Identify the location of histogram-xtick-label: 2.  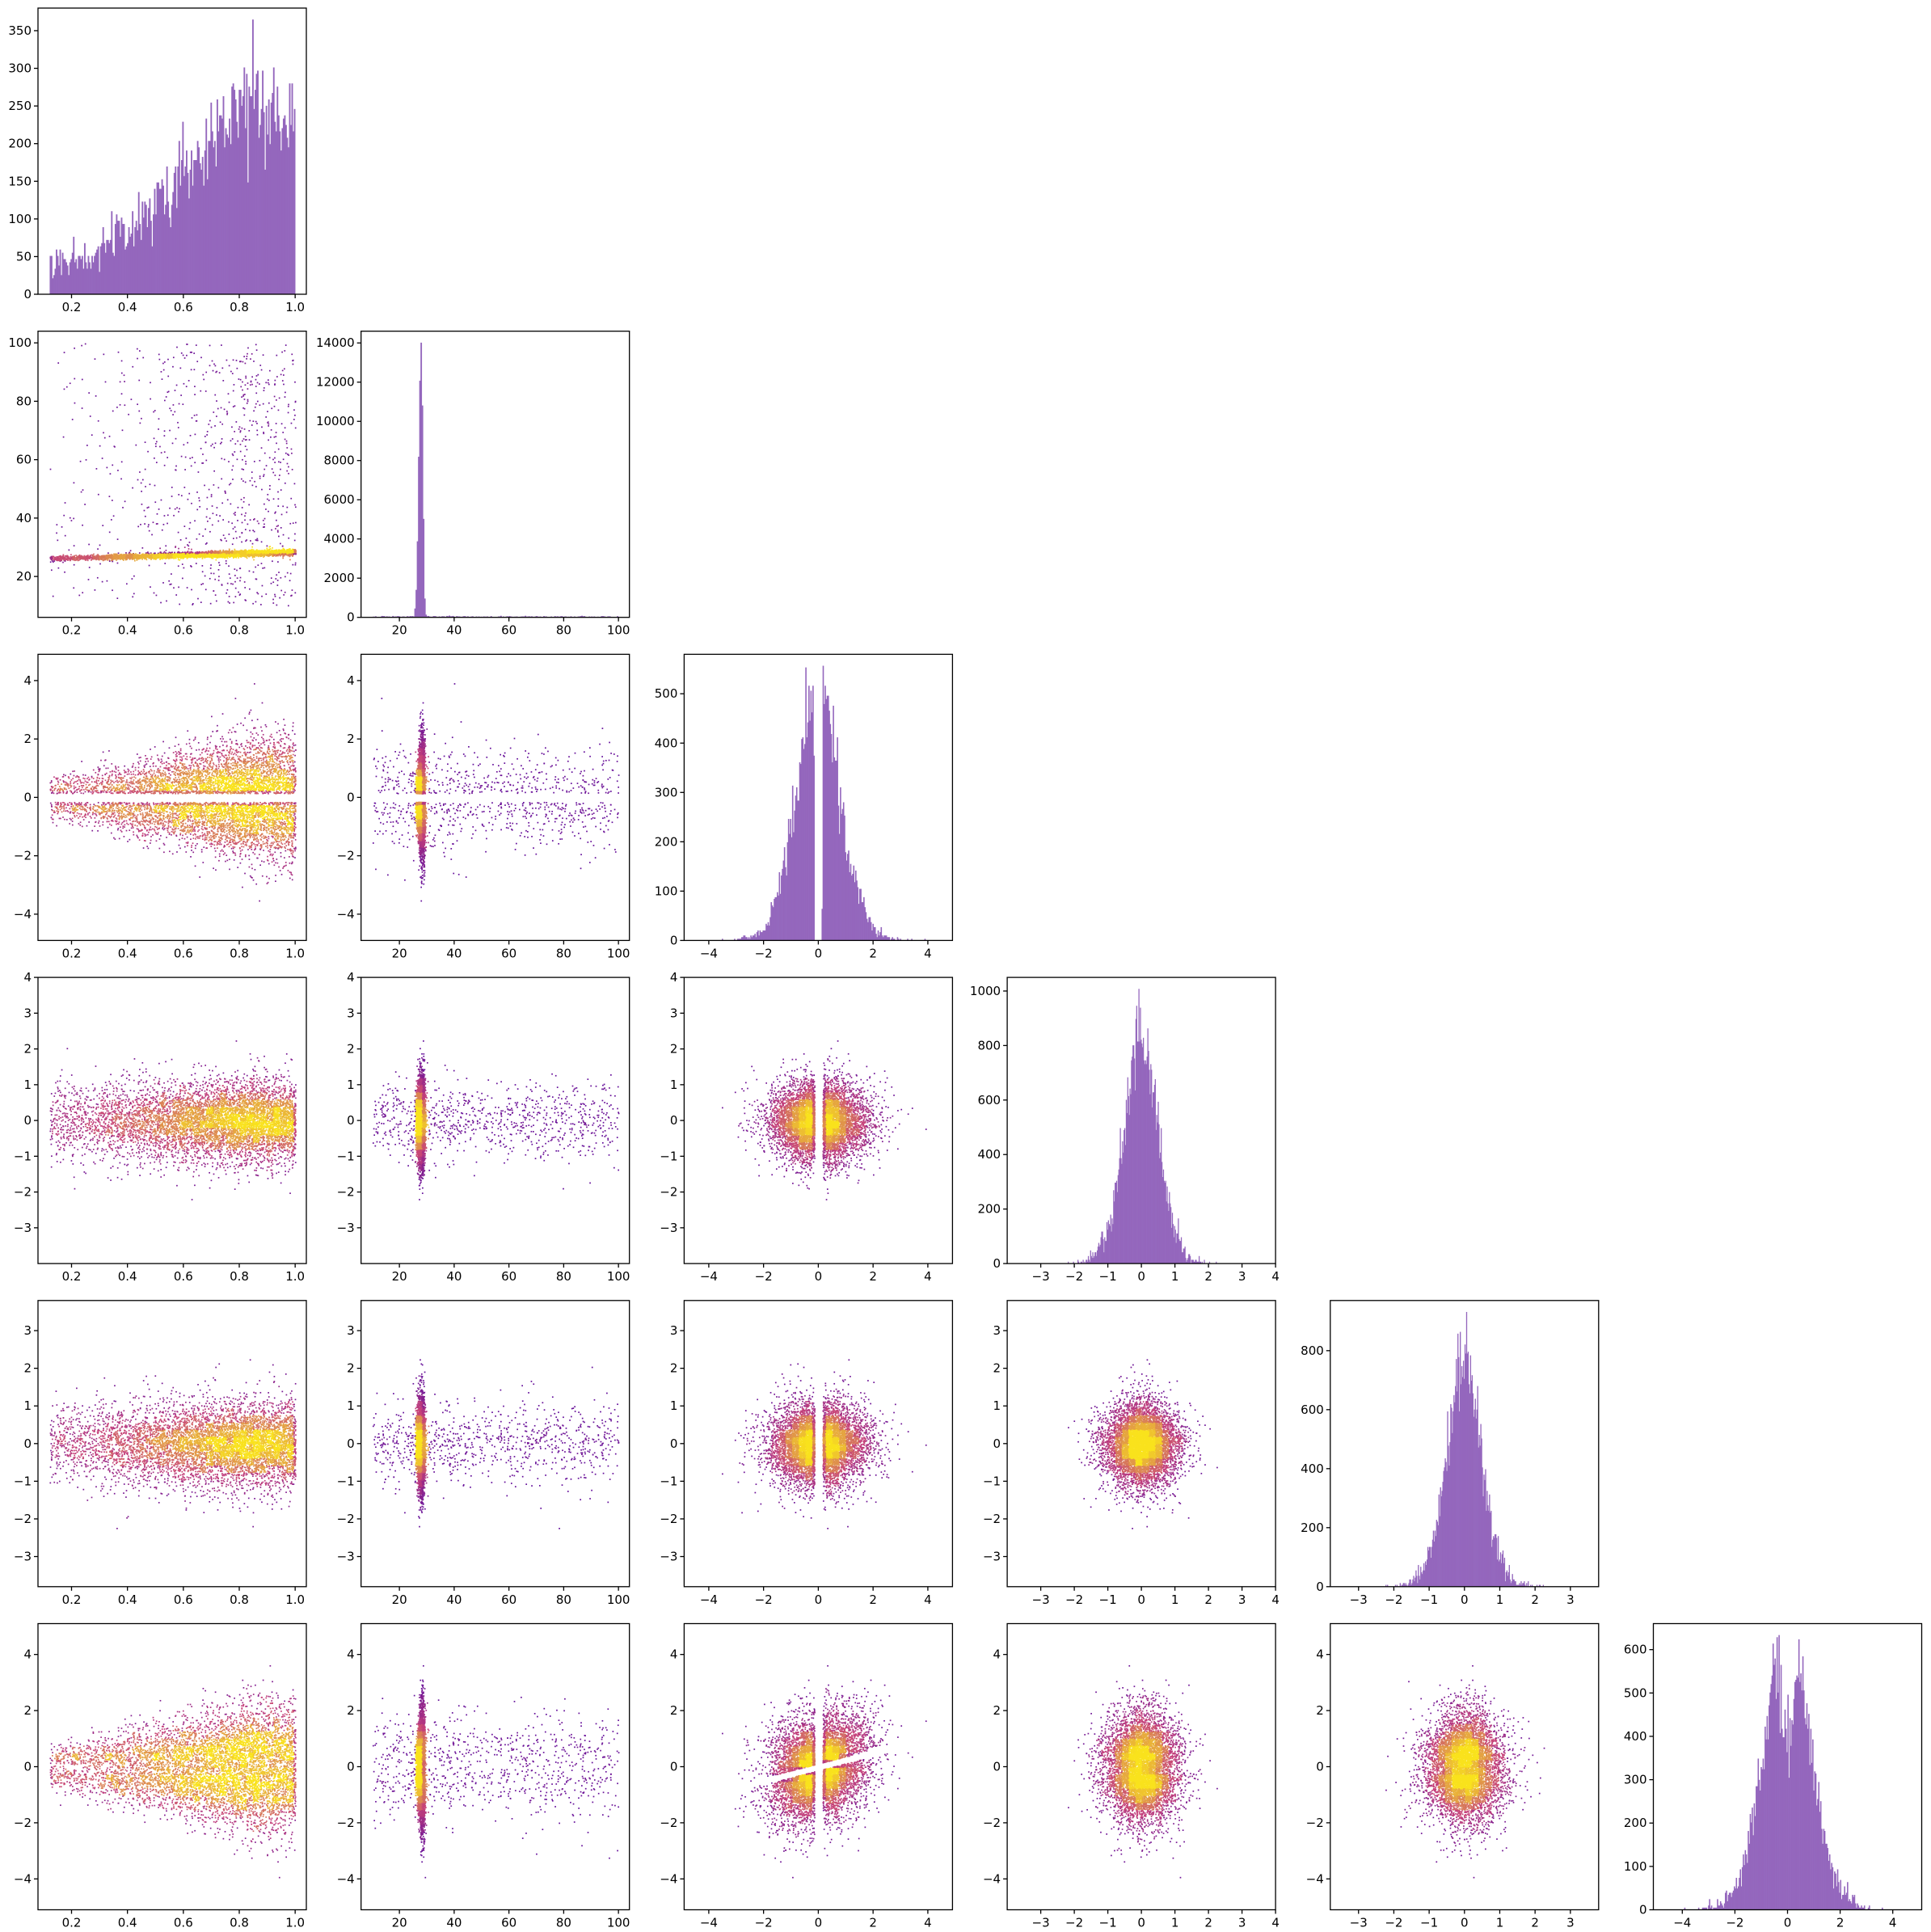
(1535, 1599).